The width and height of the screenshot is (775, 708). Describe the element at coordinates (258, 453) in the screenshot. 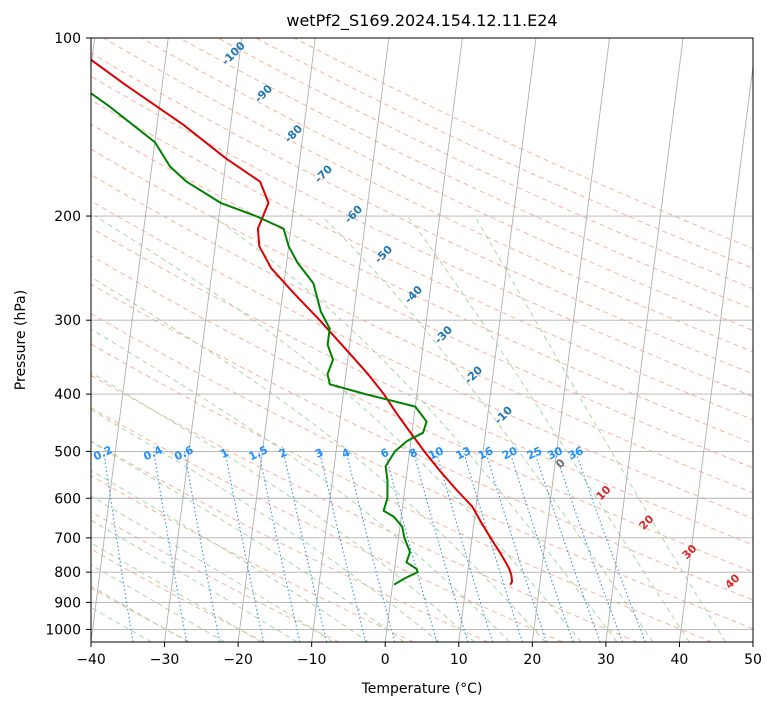

I see `mixing-ratio-label: 1.5` at that location.